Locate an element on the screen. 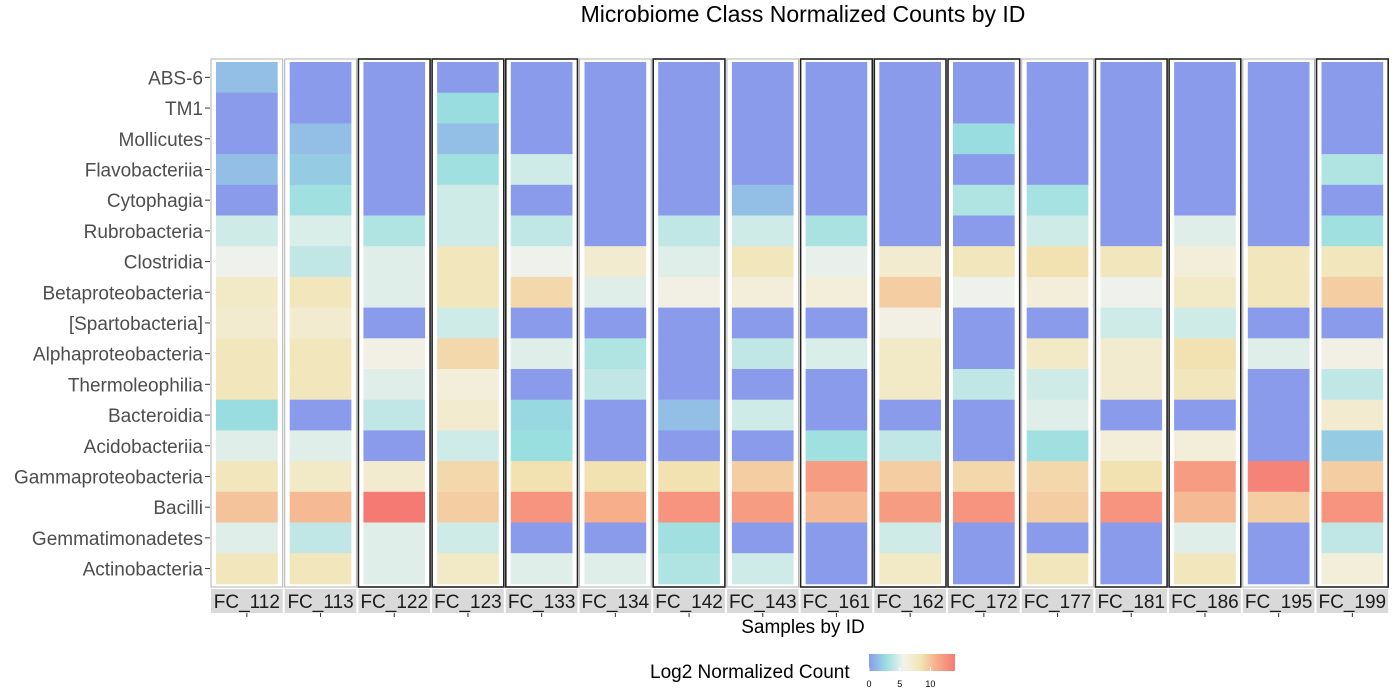 This screenshot has height=700, width=1400. strip-label: FC_142 is located at coordinates (689, 602).